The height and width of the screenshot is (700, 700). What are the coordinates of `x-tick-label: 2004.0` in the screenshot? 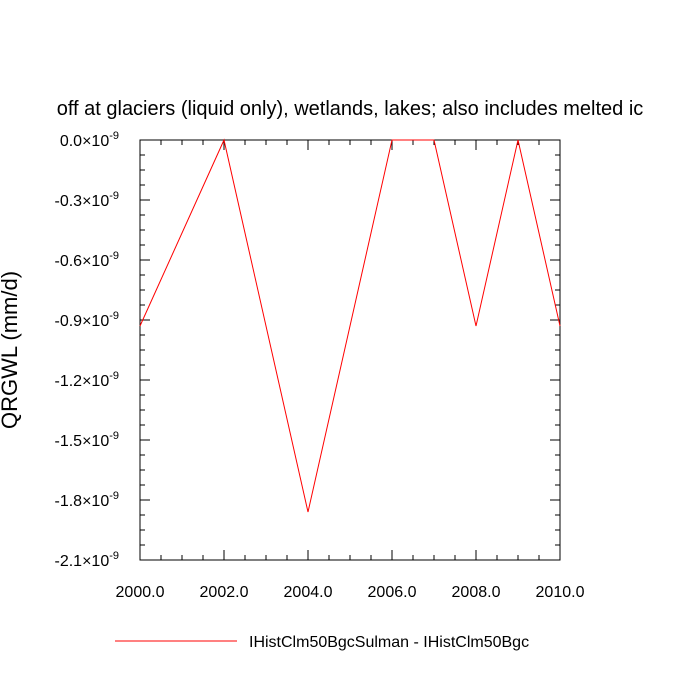 It's located at (308, 592).